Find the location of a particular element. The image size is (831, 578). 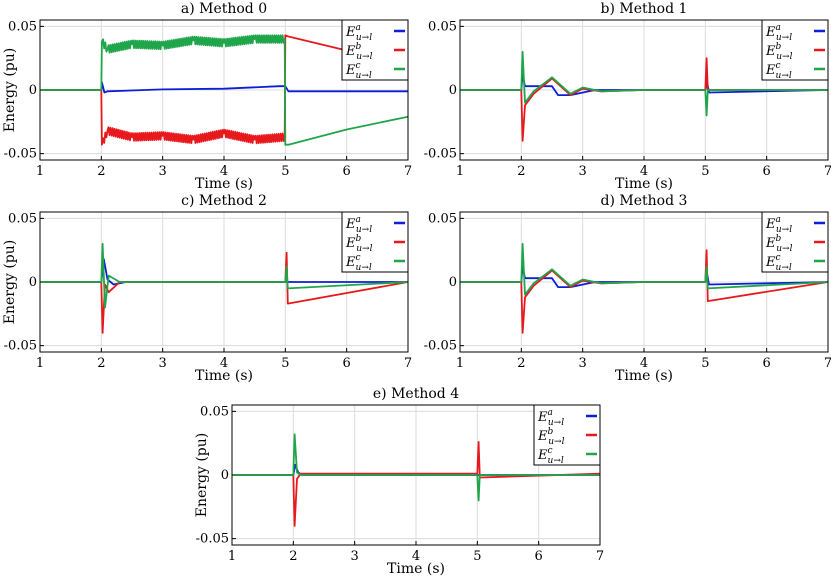

legend-superscript: c is located at coordinates (358, 258).